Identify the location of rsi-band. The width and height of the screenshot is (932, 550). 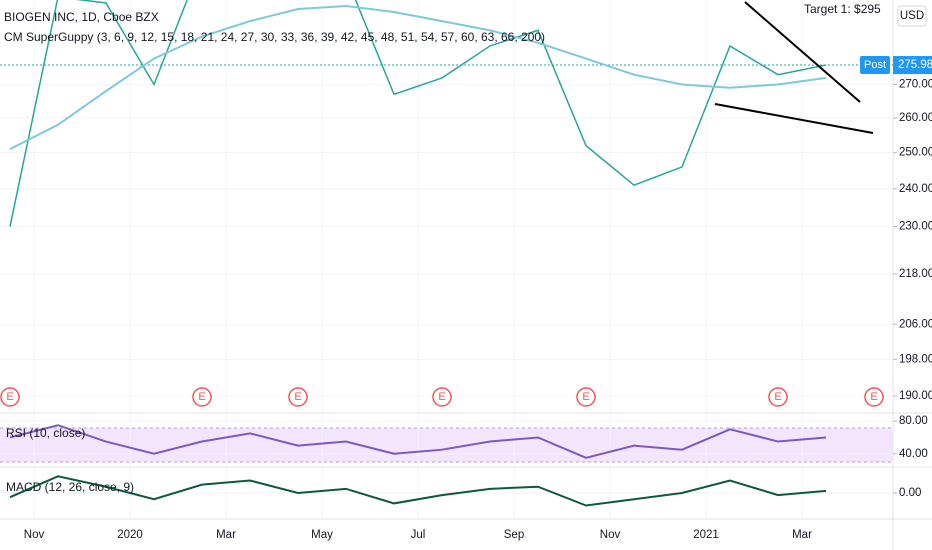
(446, 445).